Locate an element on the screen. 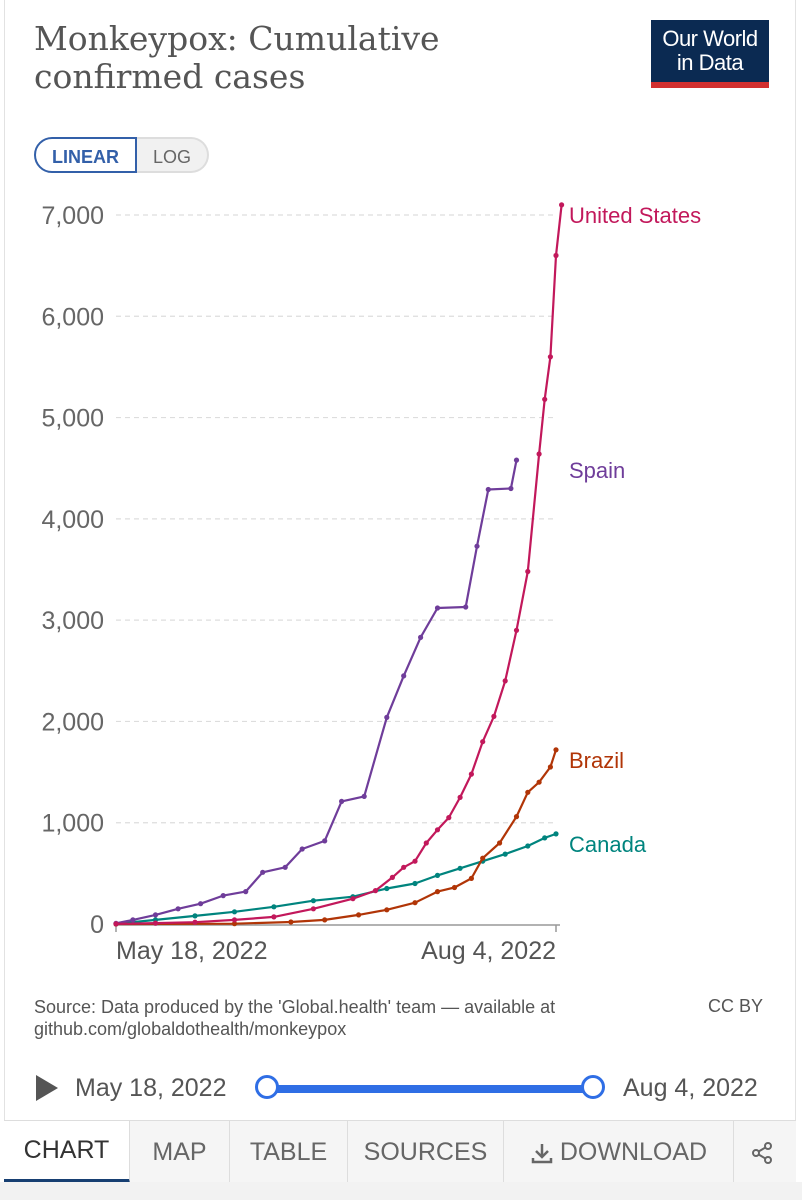 The height and width of the screenshot is (1200, 802). tab-bar: CHART MAP TABLE SOURCES DOWNLOAD is located at coordinates (400, 1151).